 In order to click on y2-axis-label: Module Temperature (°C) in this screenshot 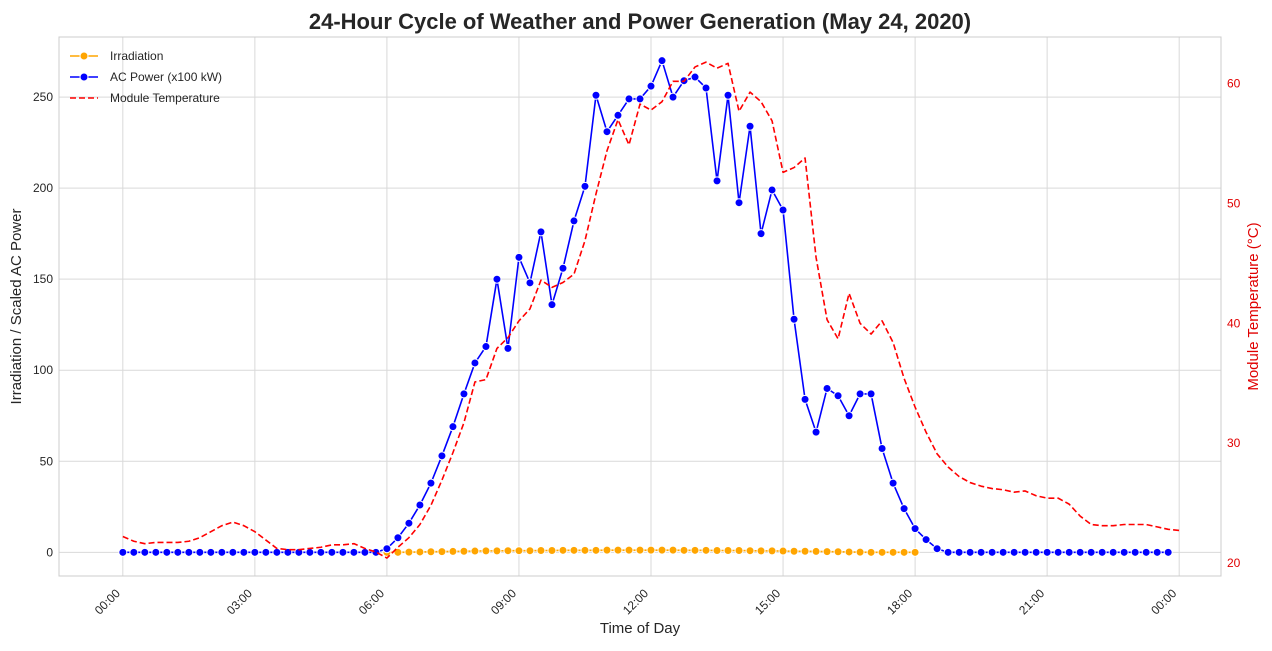, I will do `click(1253, 306)`.